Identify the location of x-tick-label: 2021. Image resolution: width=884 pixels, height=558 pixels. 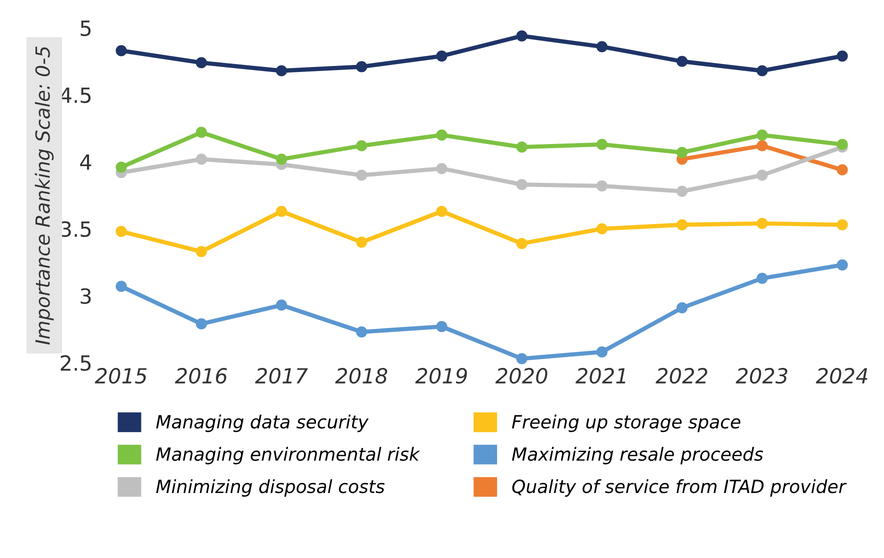
(601, 376).